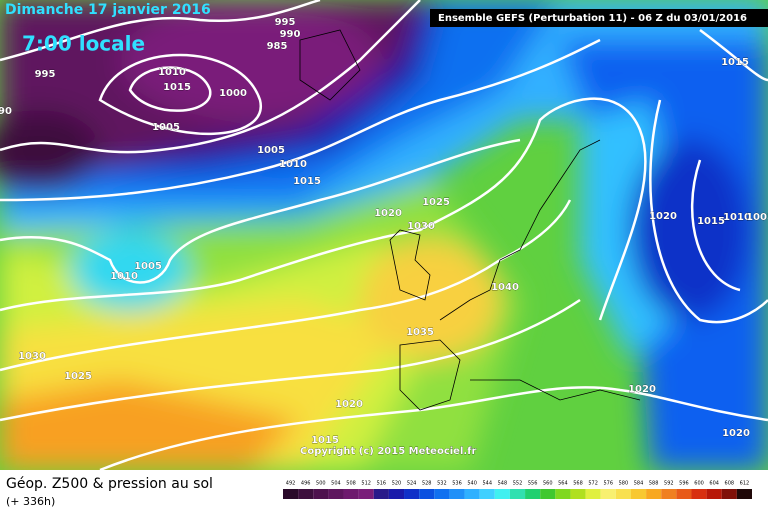  Describe the element at coordinates (609, 484) in the screenshot. I see `colorbar-label: 576` at that location.